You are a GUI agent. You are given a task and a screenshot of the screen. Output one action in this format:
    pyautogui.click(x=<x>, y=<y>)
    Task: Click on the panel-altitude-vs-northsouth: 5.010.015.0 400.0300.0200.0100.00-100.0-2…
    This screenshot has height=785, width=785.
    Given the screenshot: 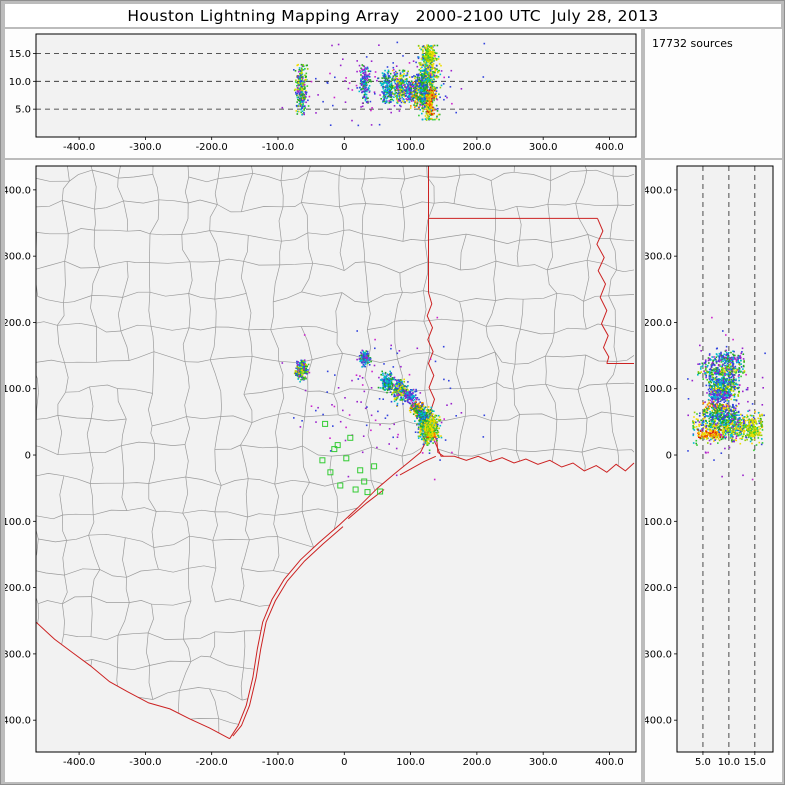 What is the action you would take?
    pyautogui.click(x=713, y=471)
    